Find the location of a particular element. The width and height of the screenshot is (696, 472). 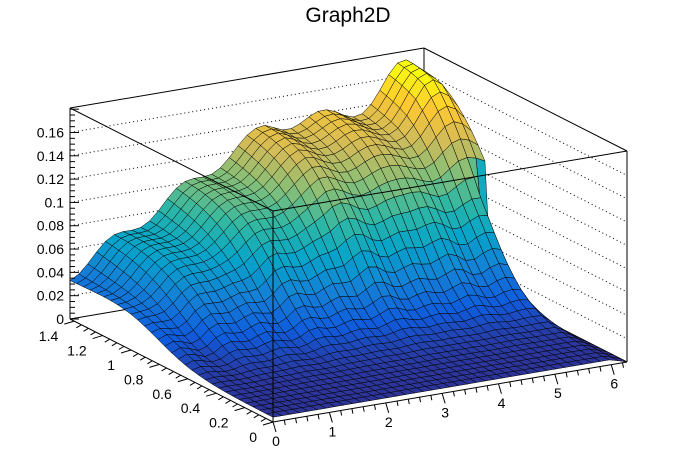

y-tick-label: 1 is located at coordinates (111, 365).